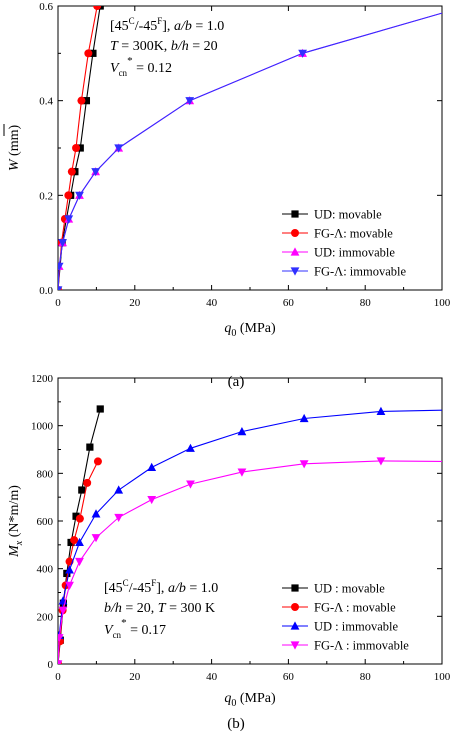  What do you see at coordinates (46, 7) in the screenshot?
I see `y-tick-label: 0.6` at bounding box center [46, 7].